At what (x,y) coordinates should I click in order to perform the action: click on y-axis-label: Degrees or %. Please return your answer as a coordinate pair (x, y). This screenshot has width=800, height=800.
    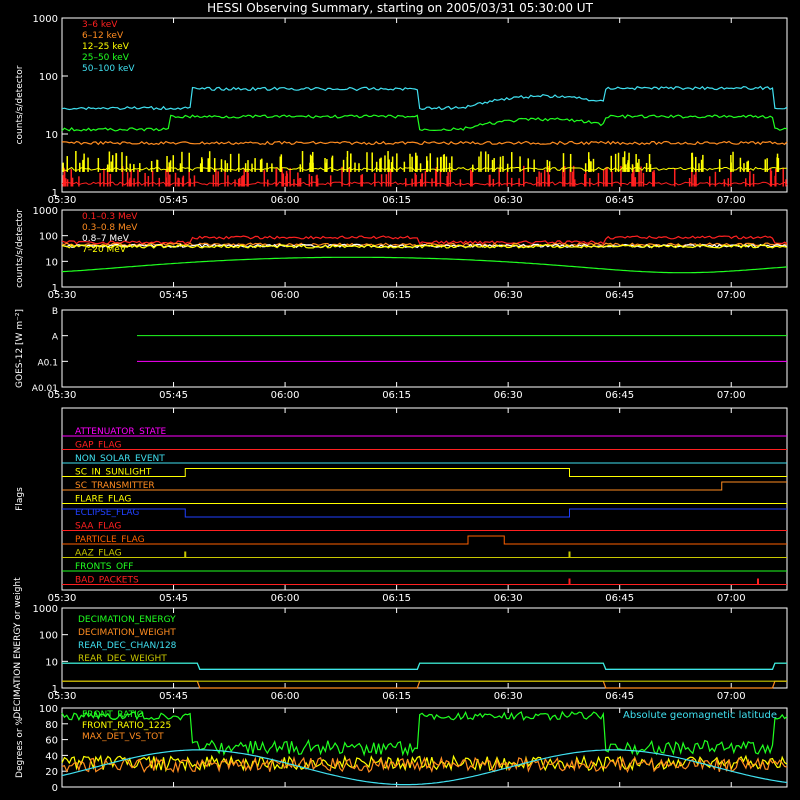
    Looking at the image, I should click on (20, 747).